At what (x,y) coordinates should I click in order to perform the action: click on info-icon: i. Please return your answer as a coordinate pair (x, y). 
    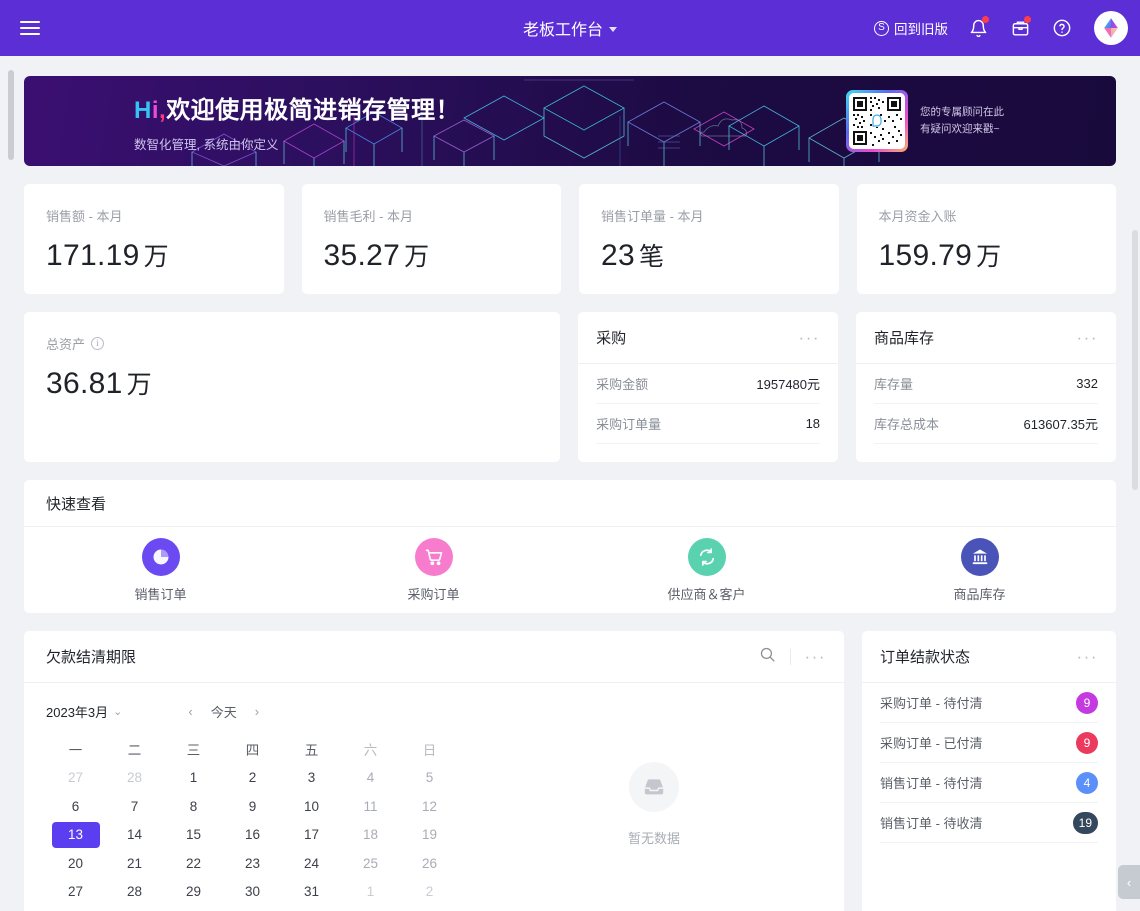
    Looking at the image, I should click on (98, 343).